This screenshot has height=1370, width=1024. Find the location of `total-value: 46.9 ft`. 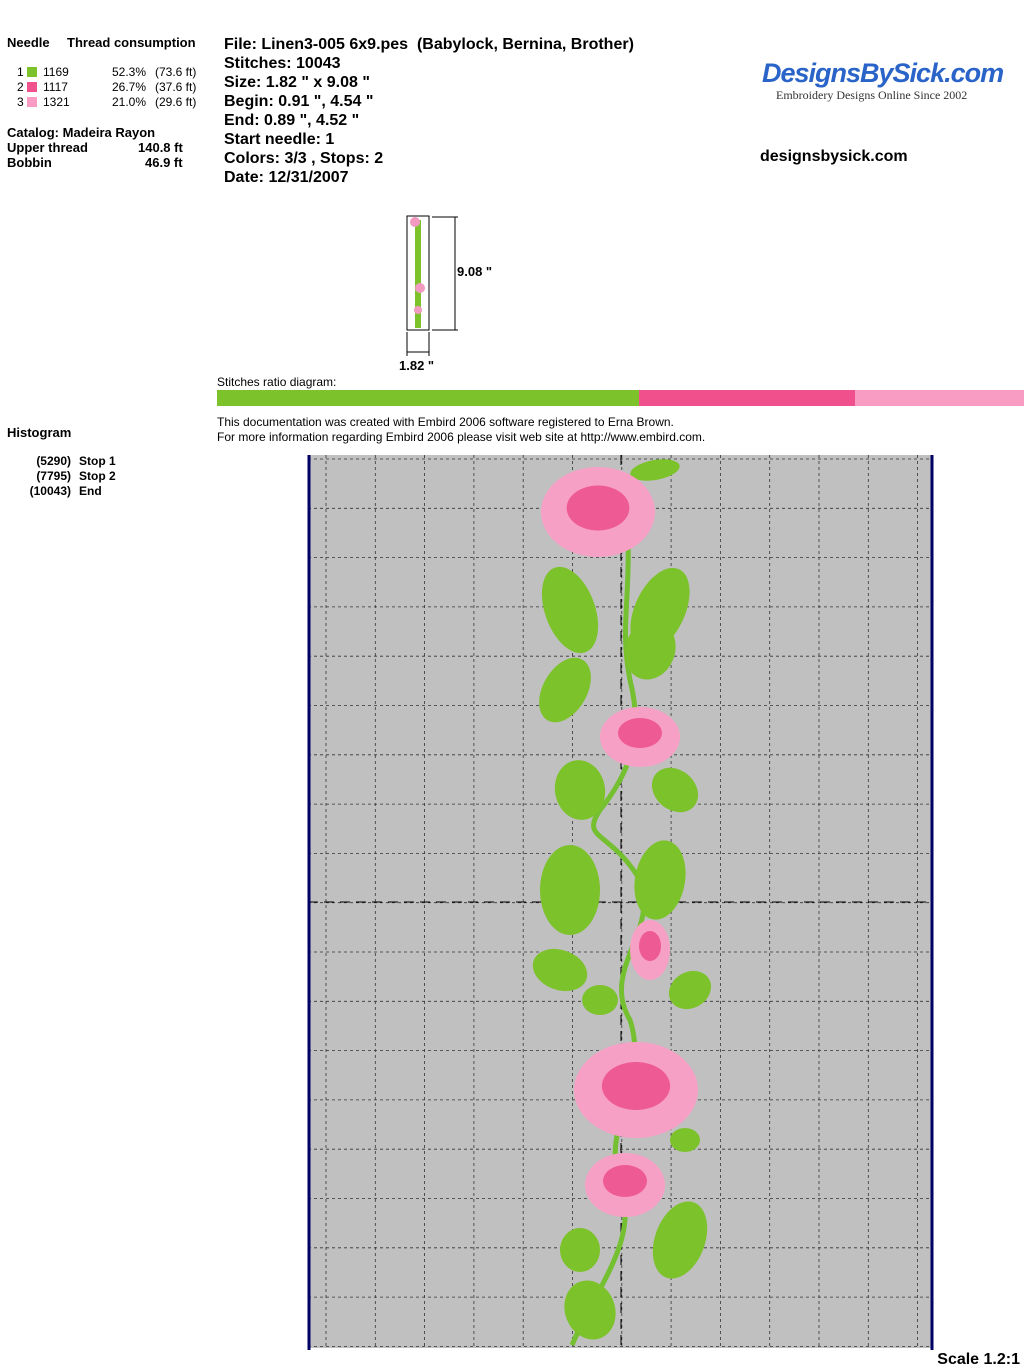

total-value: 46.9 ft is located at coordinates (164, 162).